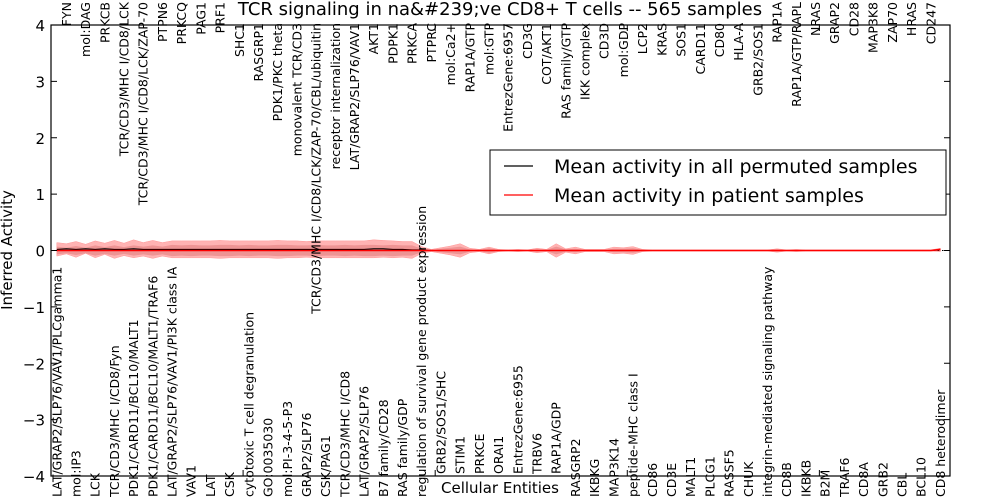 This screenshot has height=500, width=1000. I want to click on x-tick-label: CD3D, so click(604, 41).